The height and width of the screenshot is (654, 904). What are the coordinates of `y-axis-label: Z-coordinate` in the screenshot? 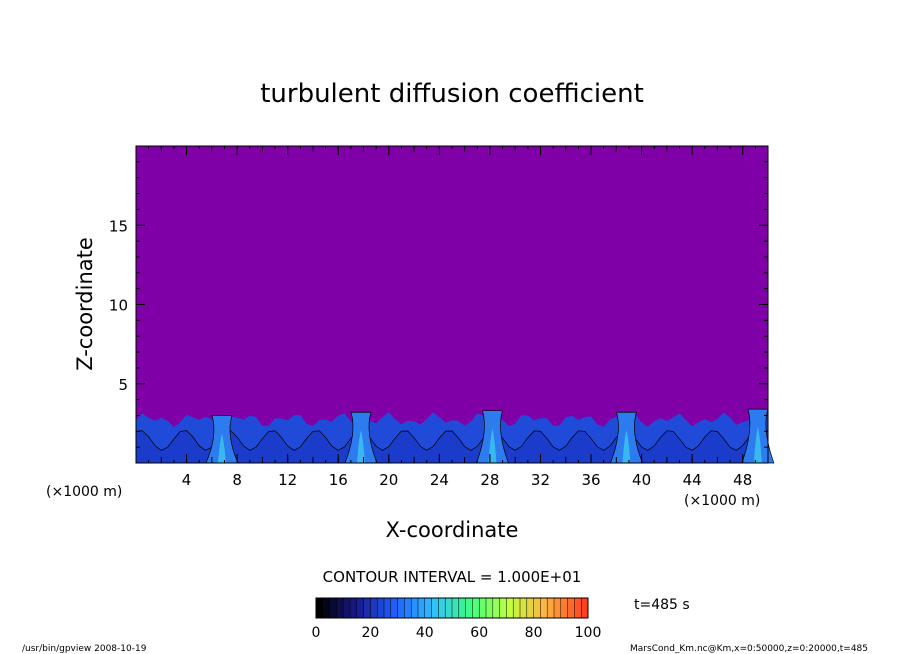 It's located at (85, 304).